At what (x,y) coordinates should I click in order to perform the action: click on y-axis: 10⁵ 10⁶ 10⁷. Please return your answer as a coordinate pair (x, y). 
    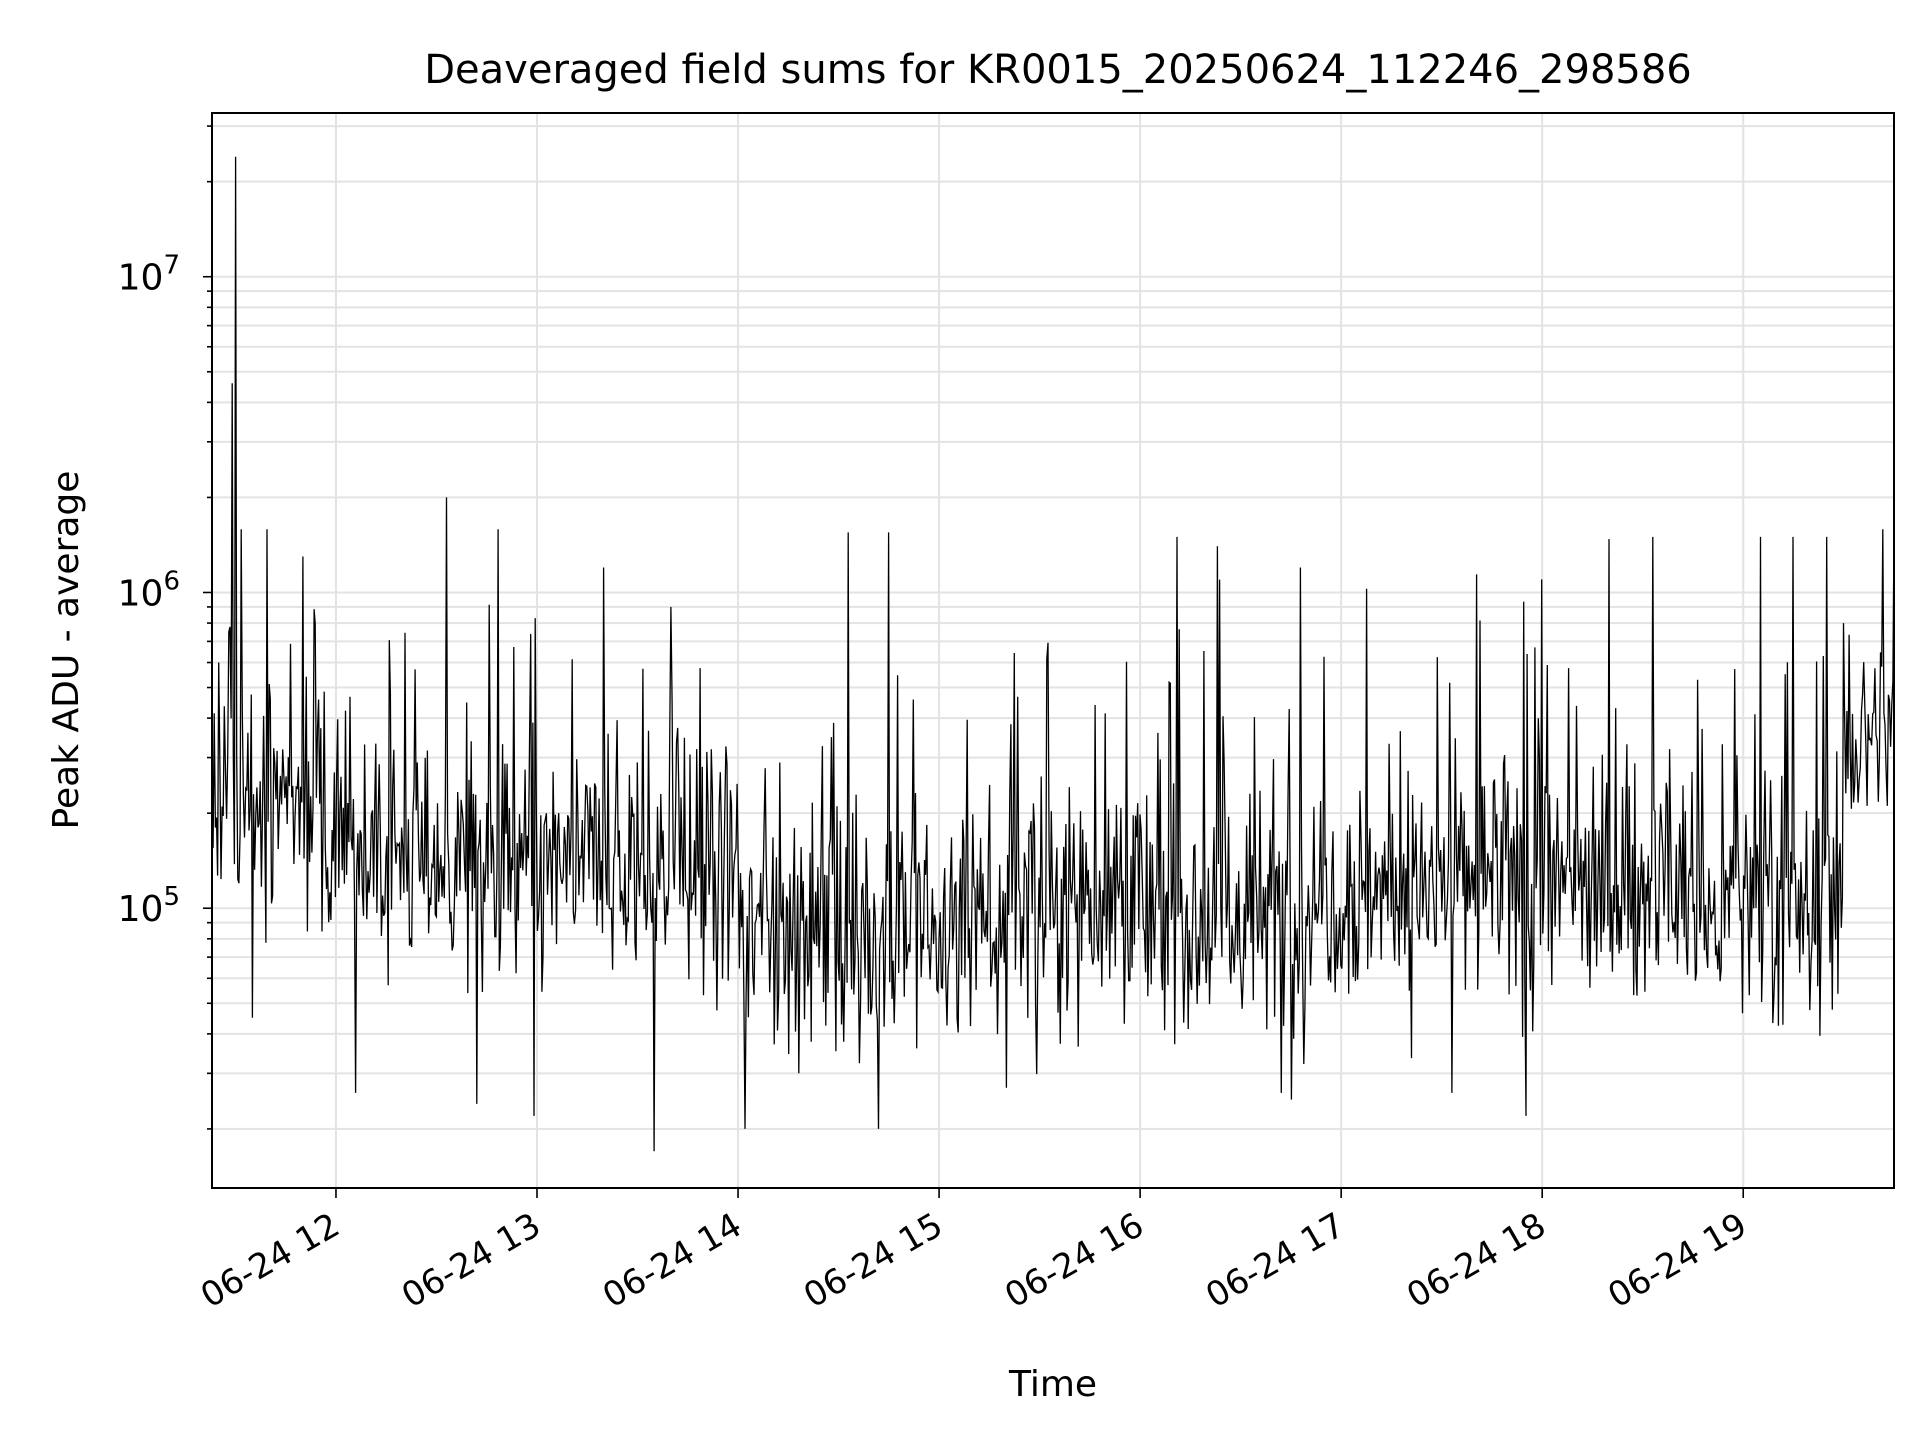
    Looking at the image, I should click on (165, 627).